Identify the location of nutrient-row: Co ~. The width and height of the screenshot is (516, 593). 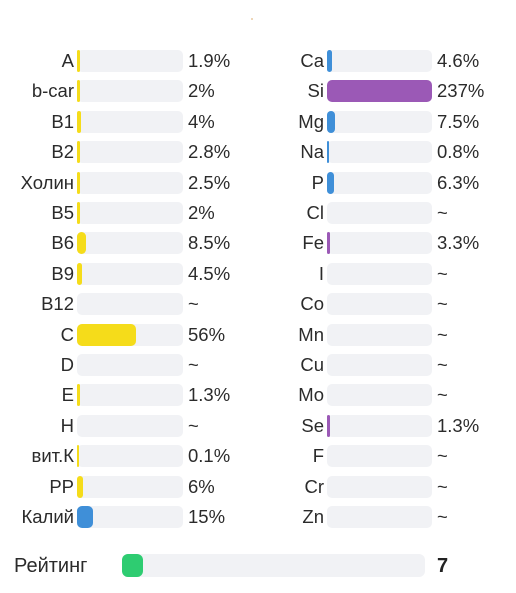
(258, 304).